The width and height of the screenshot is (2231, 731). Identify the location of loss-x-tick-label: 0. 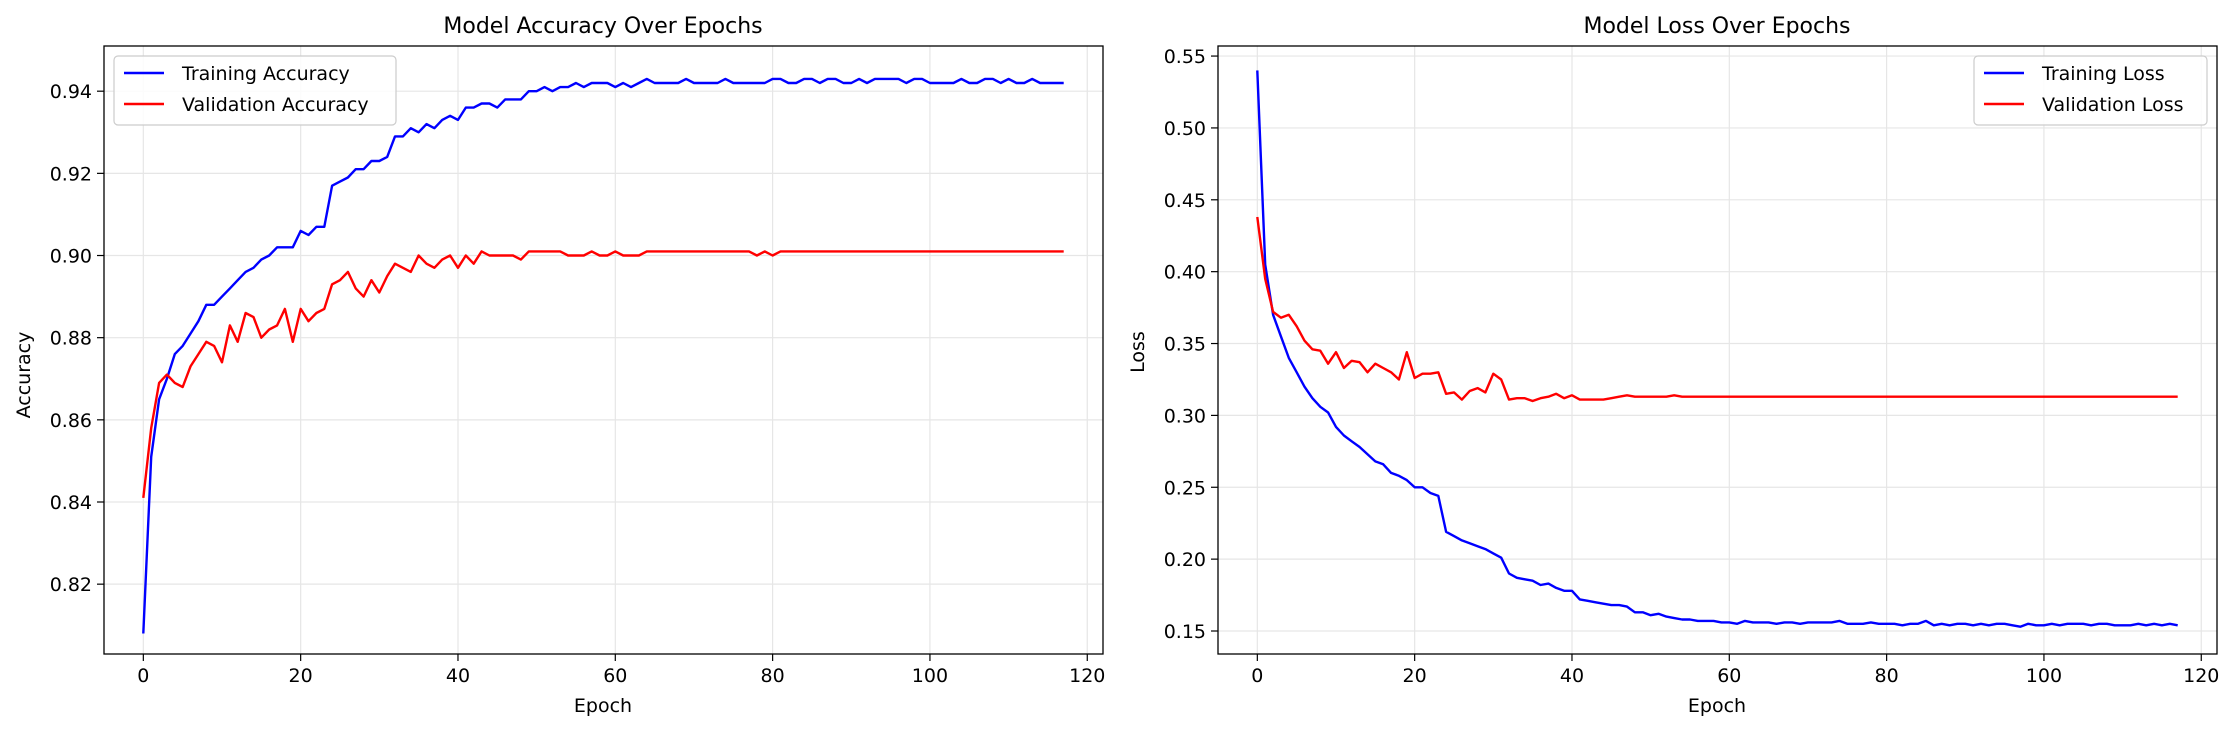
(1257, 676).